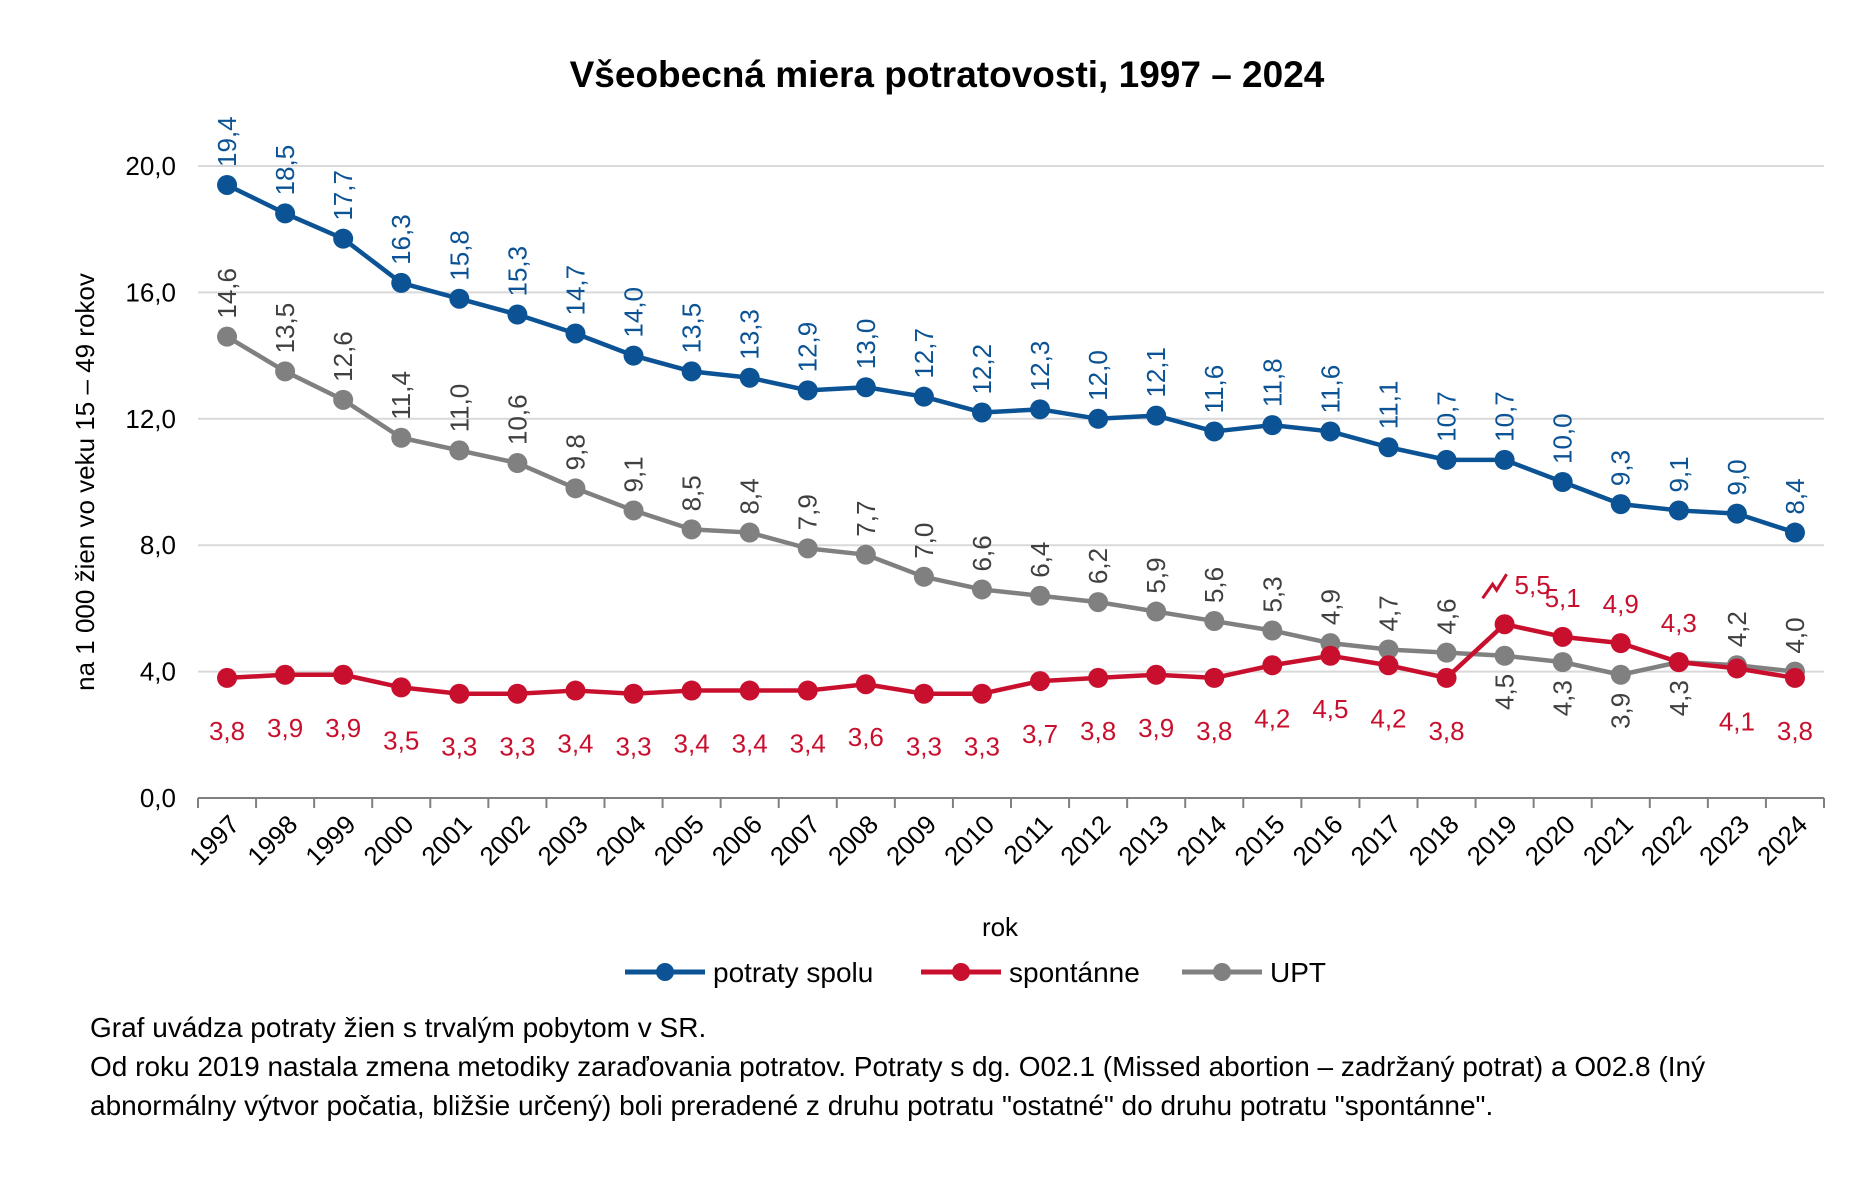 Image resolution: width=1856 pixels, height=1192 pixels. What do you see at coordinates (1011, 658) in the screenshot?
I see `series-line` at bounding box center [1011, 658].